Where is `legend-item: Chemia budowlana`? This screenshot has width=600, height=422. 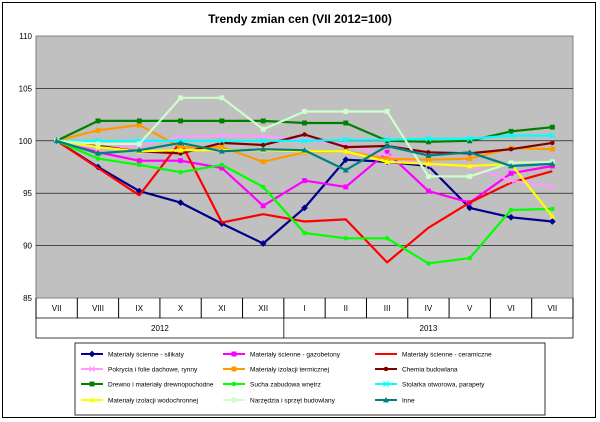 legend-item: Chemia budowlana is located at coordinates (416, 370).